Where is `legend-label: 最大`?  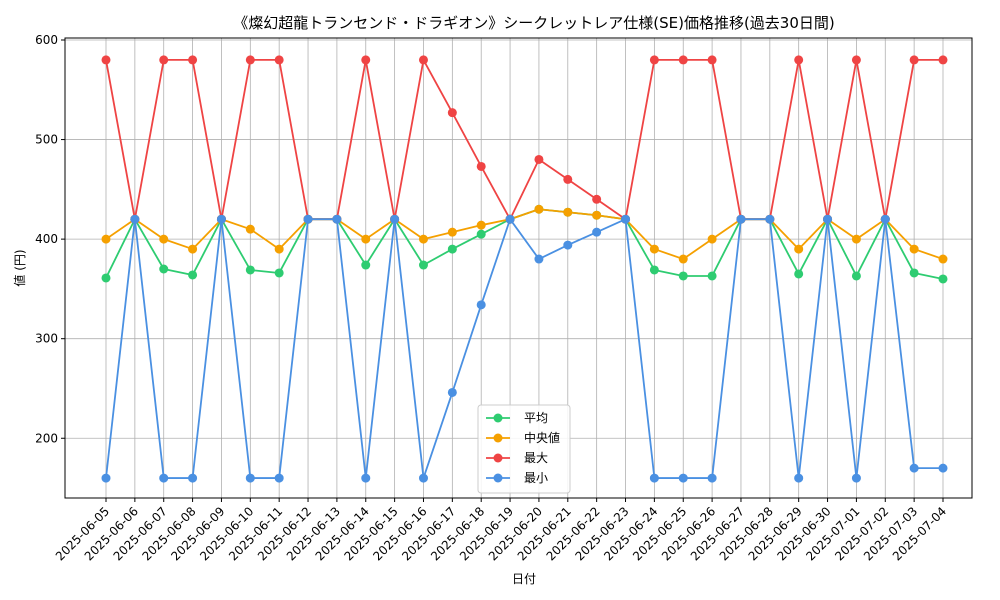
legend-label: 最大 is located at coordinates (536, 458).